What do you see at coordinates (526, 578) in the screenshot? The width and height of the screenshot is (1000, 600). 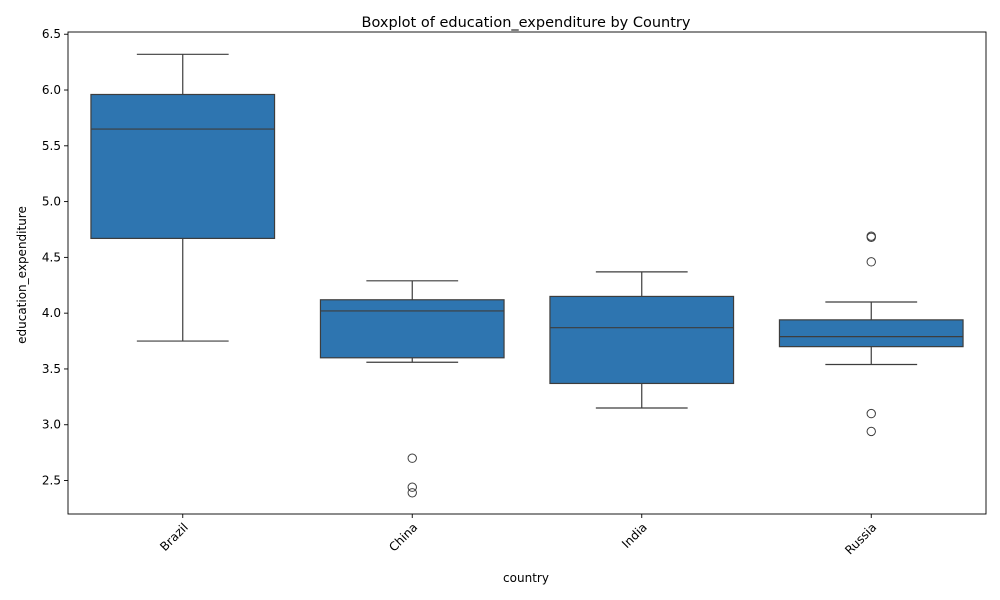 I see `x-axis-label: country` at bounding box center [526, 578].